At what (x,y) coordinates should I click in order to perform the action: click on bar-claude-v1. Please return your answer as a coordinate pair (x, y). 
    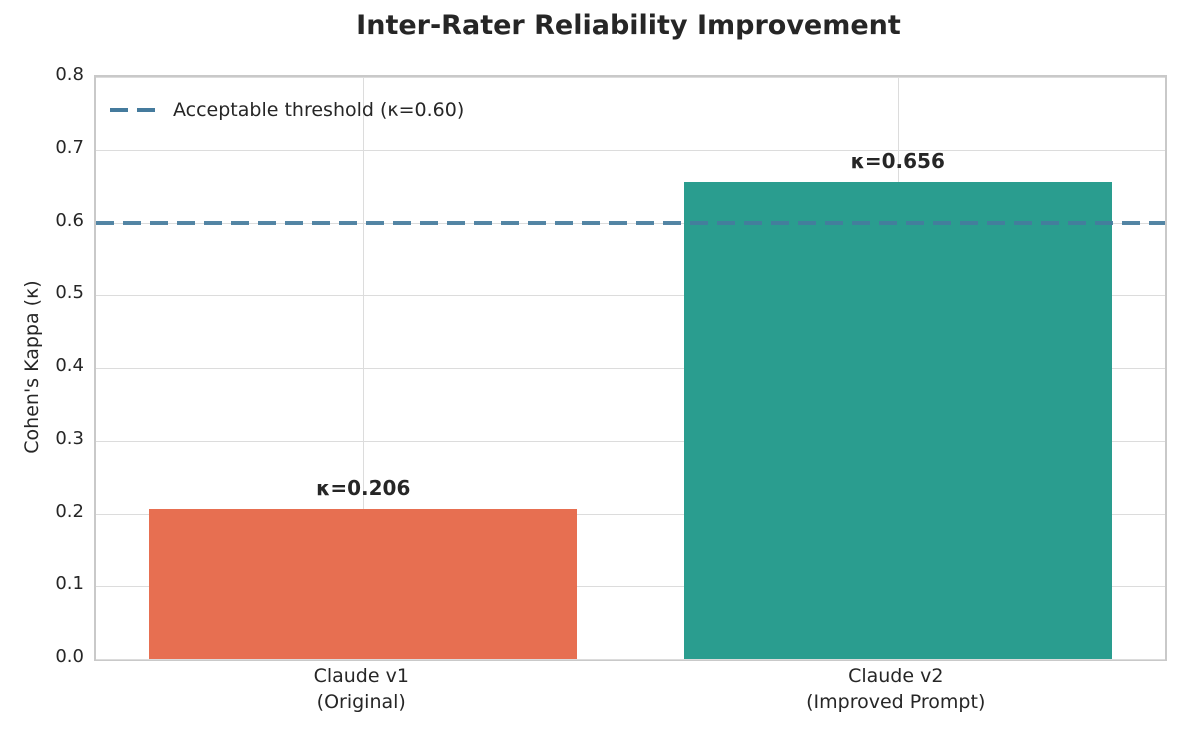
    Looking at the image, I should click on (363, 584).